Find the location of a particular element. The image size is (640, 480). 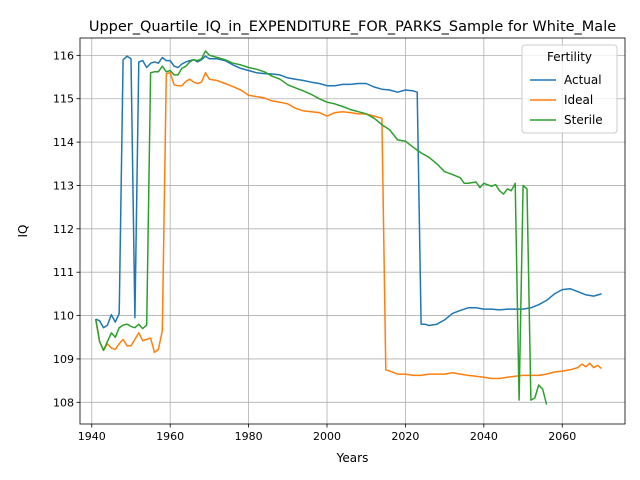

x-tick-label: 1980 is located at coordinates (249, 436).